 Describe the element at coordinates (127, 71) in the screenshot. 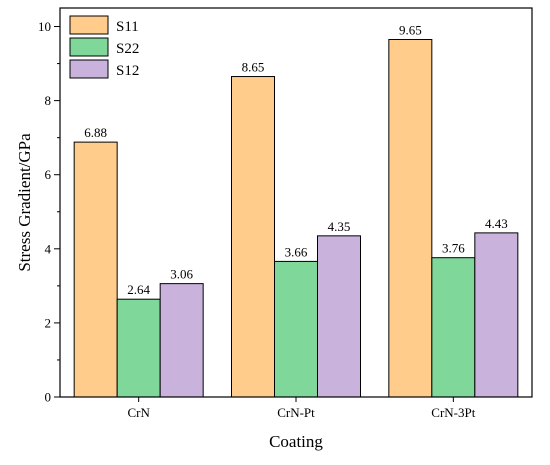

I see `legend-label-s12: S12` at that location.